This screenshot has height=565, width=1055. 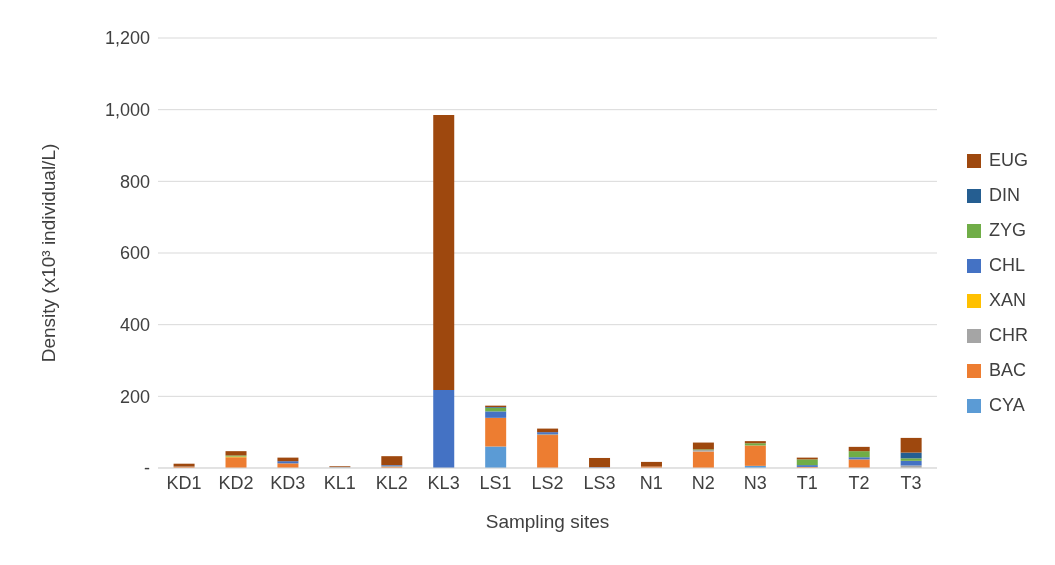 What do you see at coordinates (651, 482) in the screenshot?
I see `x-tick-label: N1` at bounding box center [651, 482].